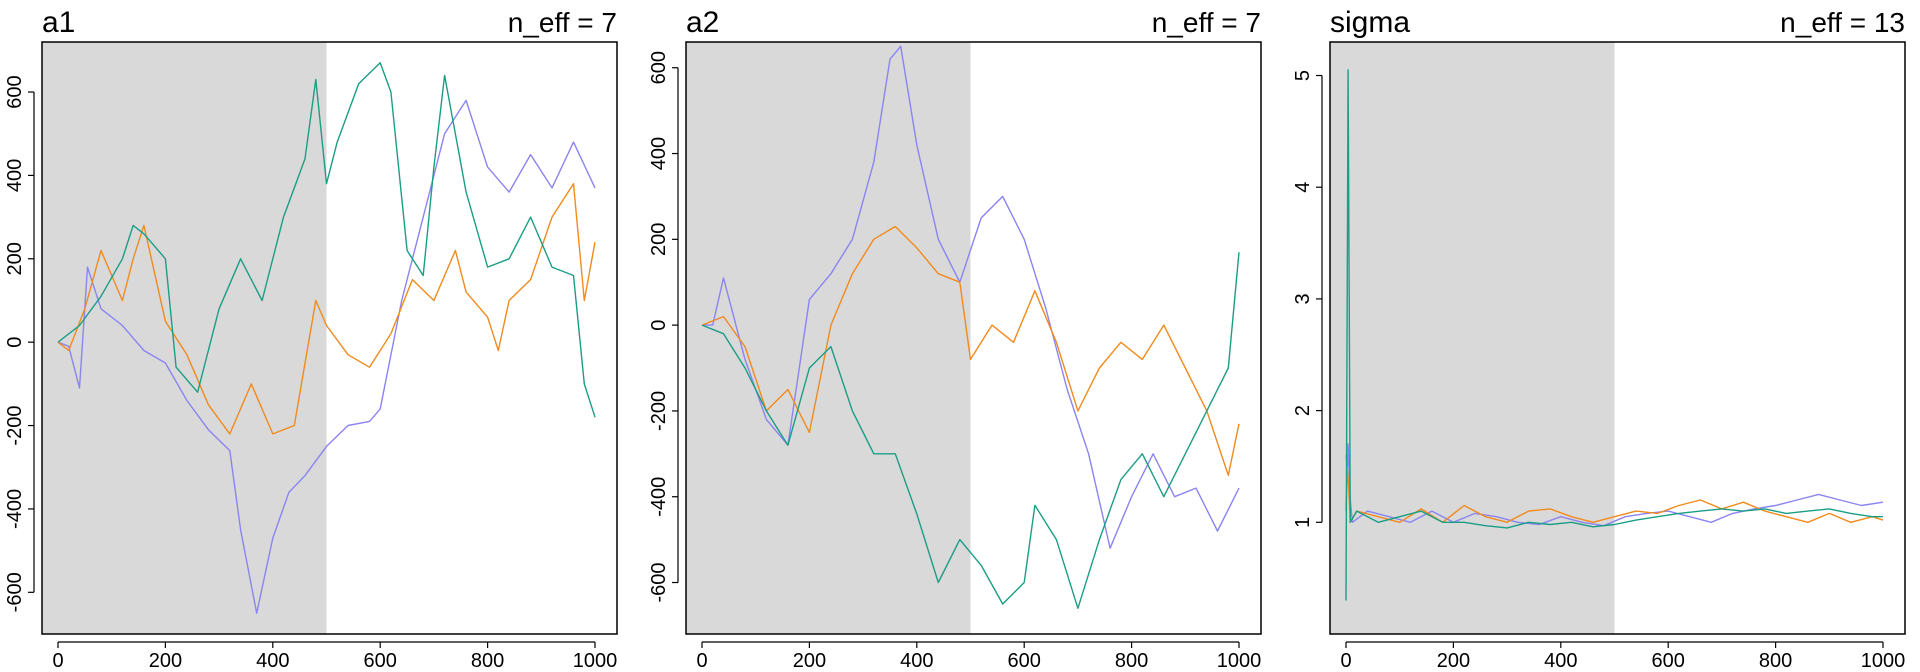 The height and width of the screenshot is (672, 1920). Describe the element at coordinates (1303, 522) in the screenshot. I see `y-tick-label: 1` at that location.